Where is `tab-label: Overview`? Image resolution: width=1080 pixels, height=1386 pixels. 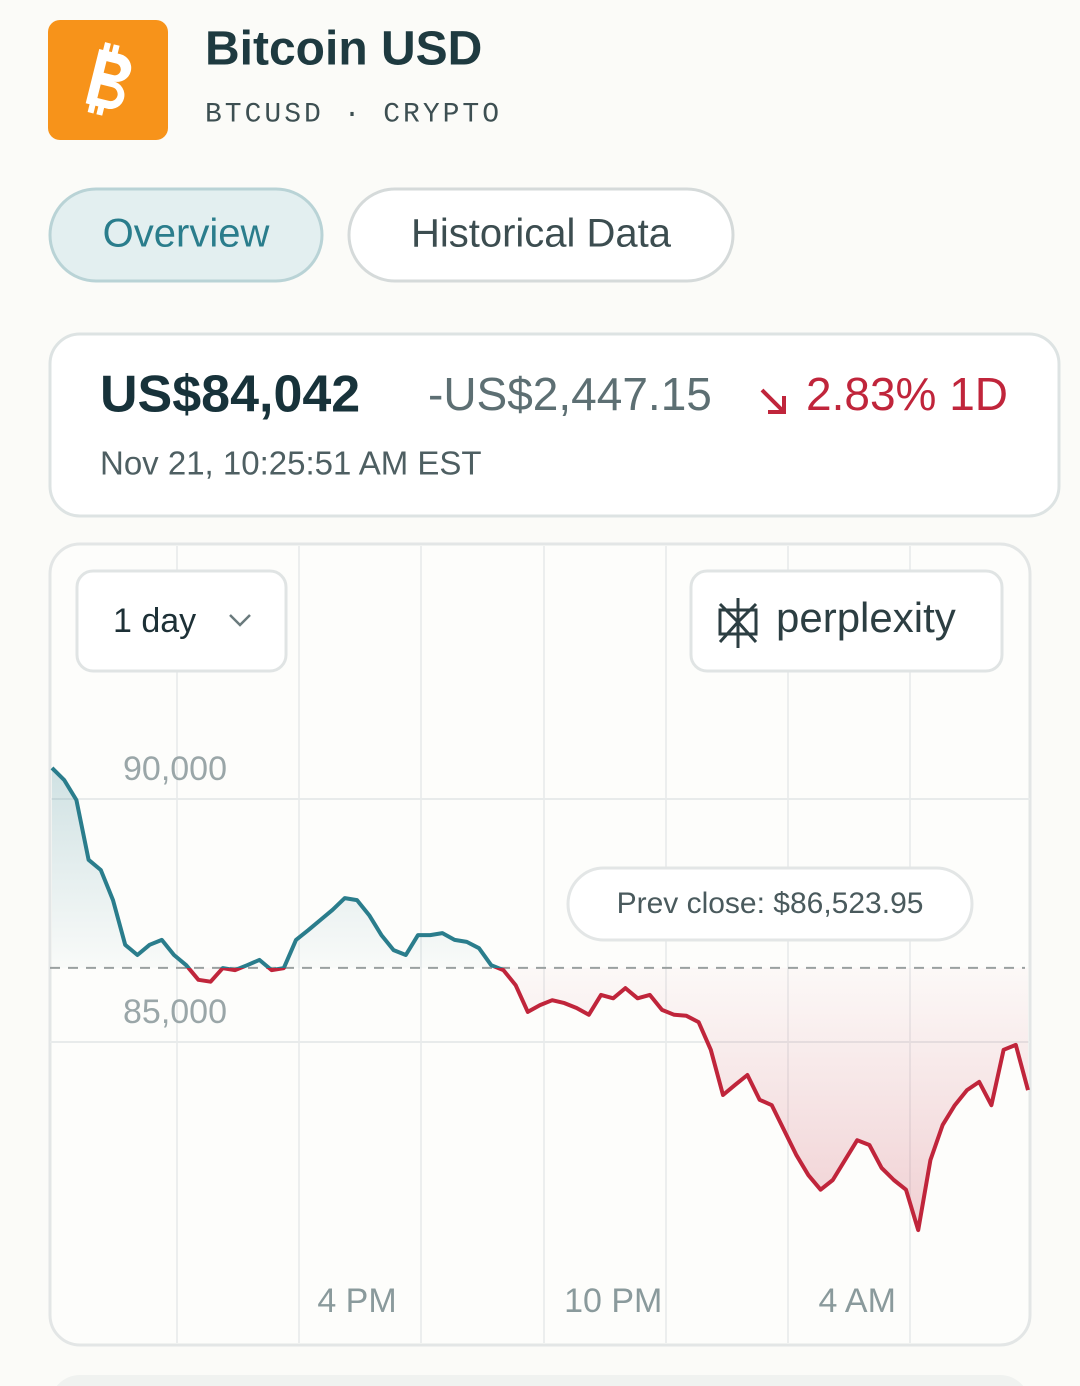
tab-label: Overview is located at coordinates (186, 234).